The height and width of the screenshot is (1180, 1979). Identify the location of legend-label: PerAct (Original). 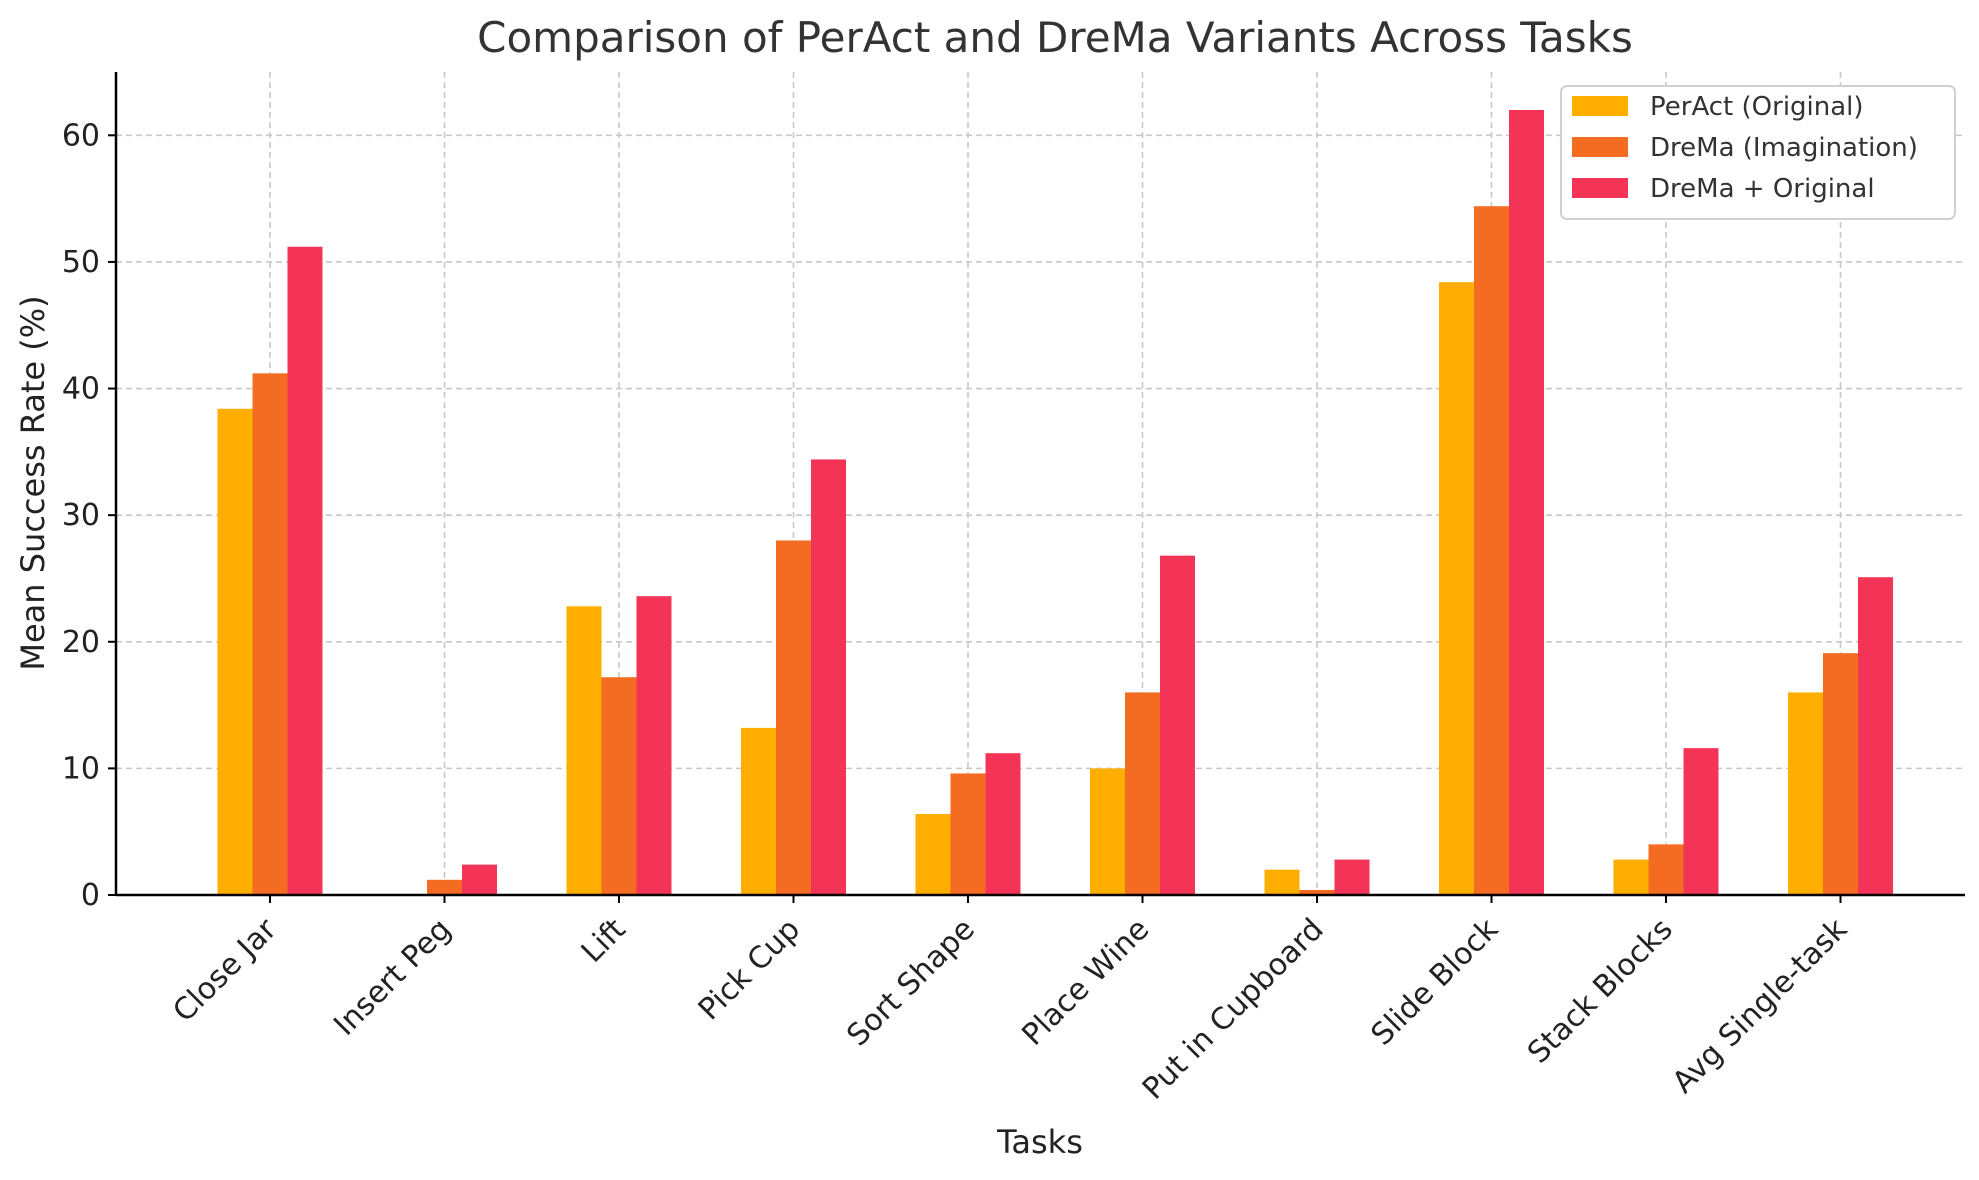
(1757, 107).